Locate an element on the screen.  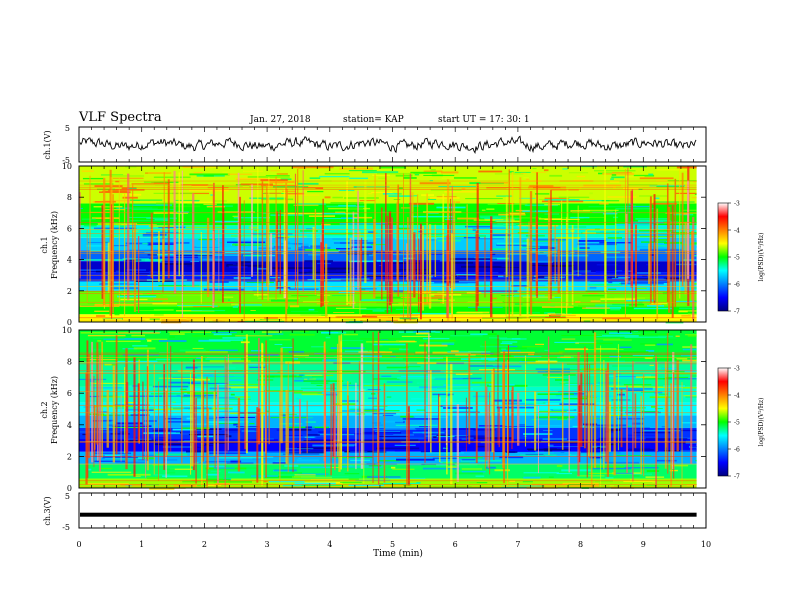
spectrogram-band is located at coordinates (388, 214).